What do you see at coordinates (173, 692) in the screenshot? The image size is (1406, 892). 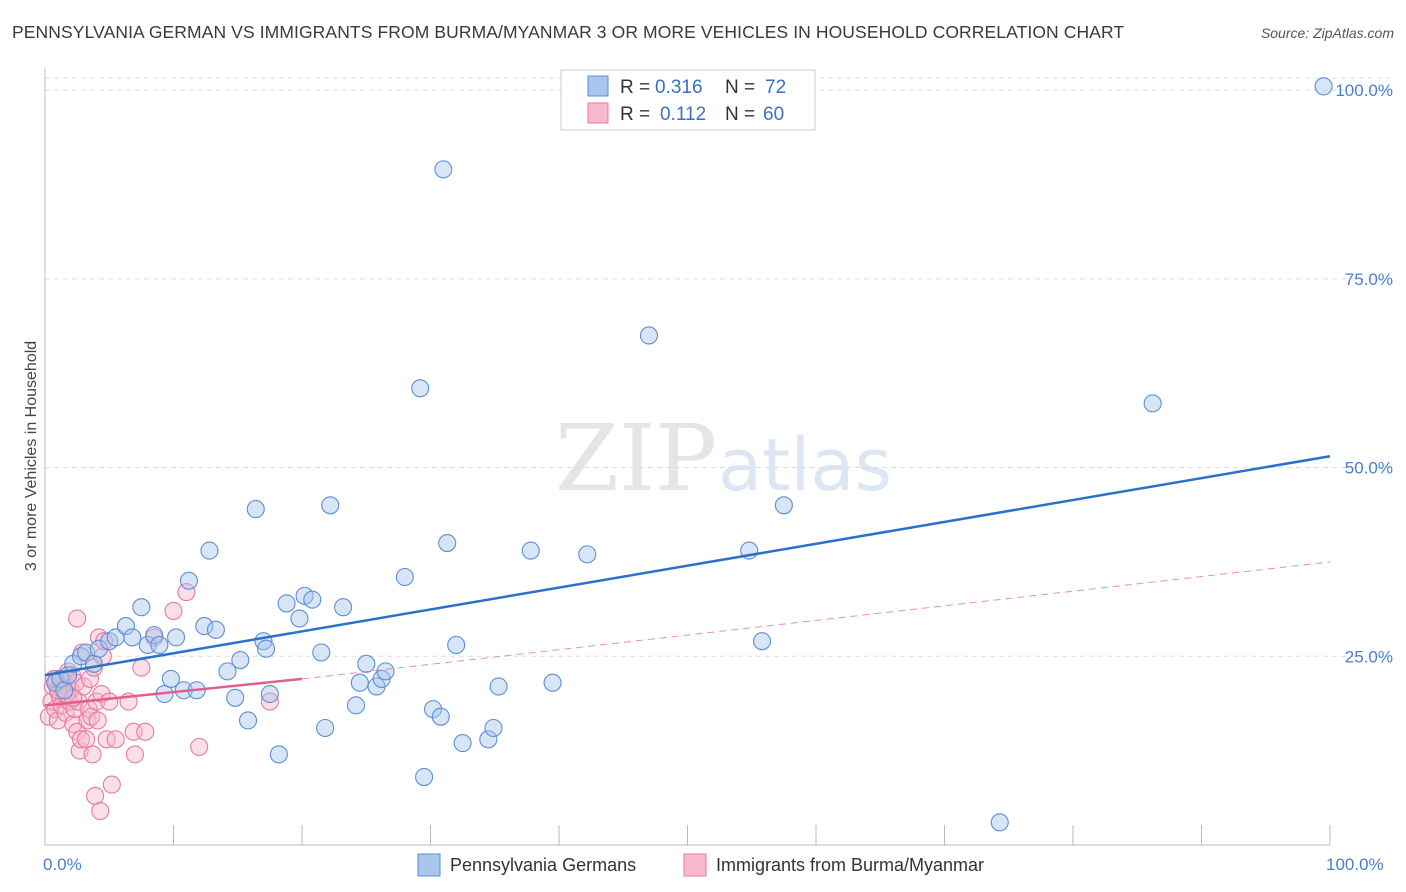 I see `trend-line-burma` at bounding box center [173, 692].